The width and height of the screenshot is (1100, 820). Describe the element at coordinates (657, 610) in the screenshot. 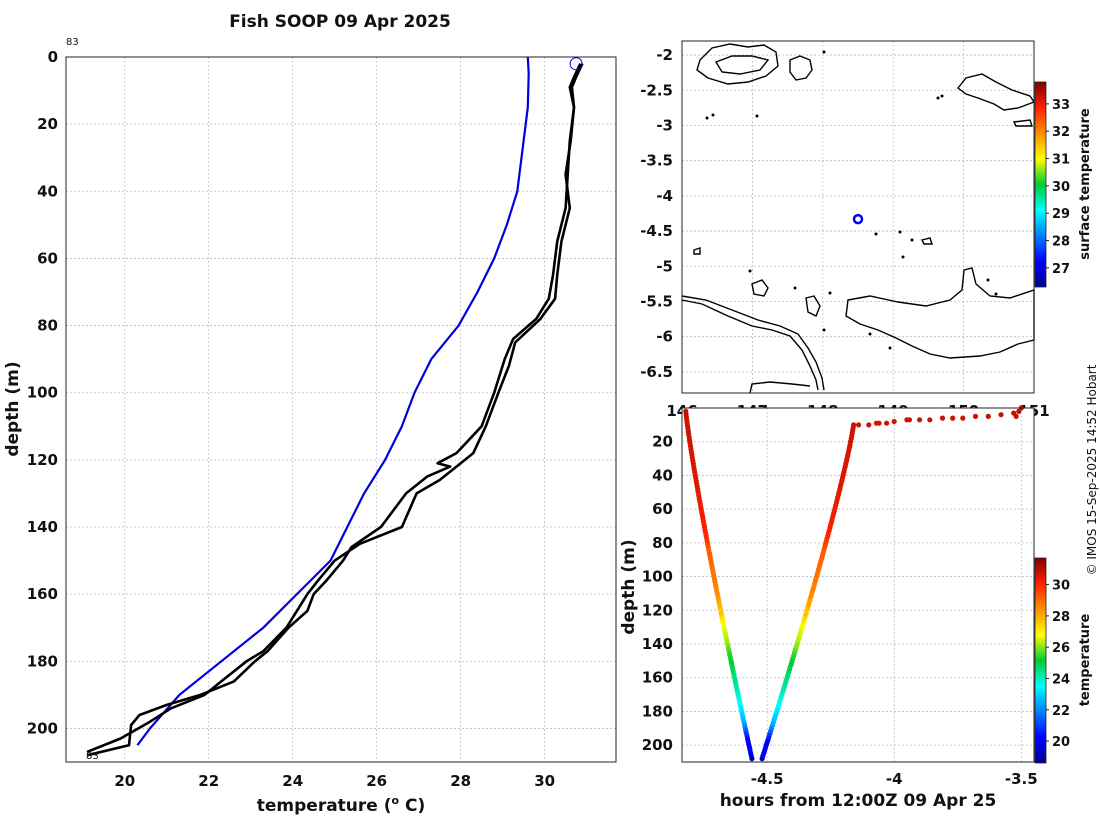

I see `time-depth-y-tick-label: 120` at that location.